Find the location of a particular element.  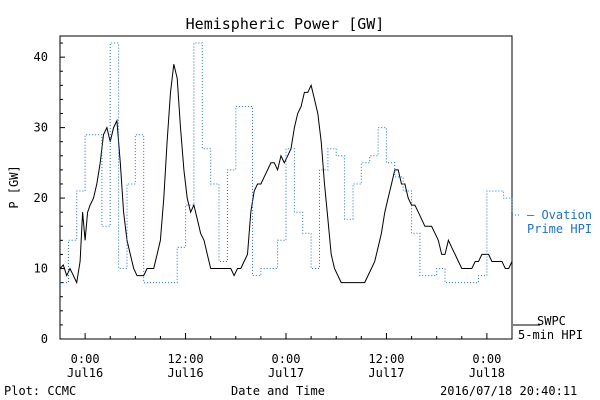

y-tick-label: 40 is located at coordinates (41, 57).